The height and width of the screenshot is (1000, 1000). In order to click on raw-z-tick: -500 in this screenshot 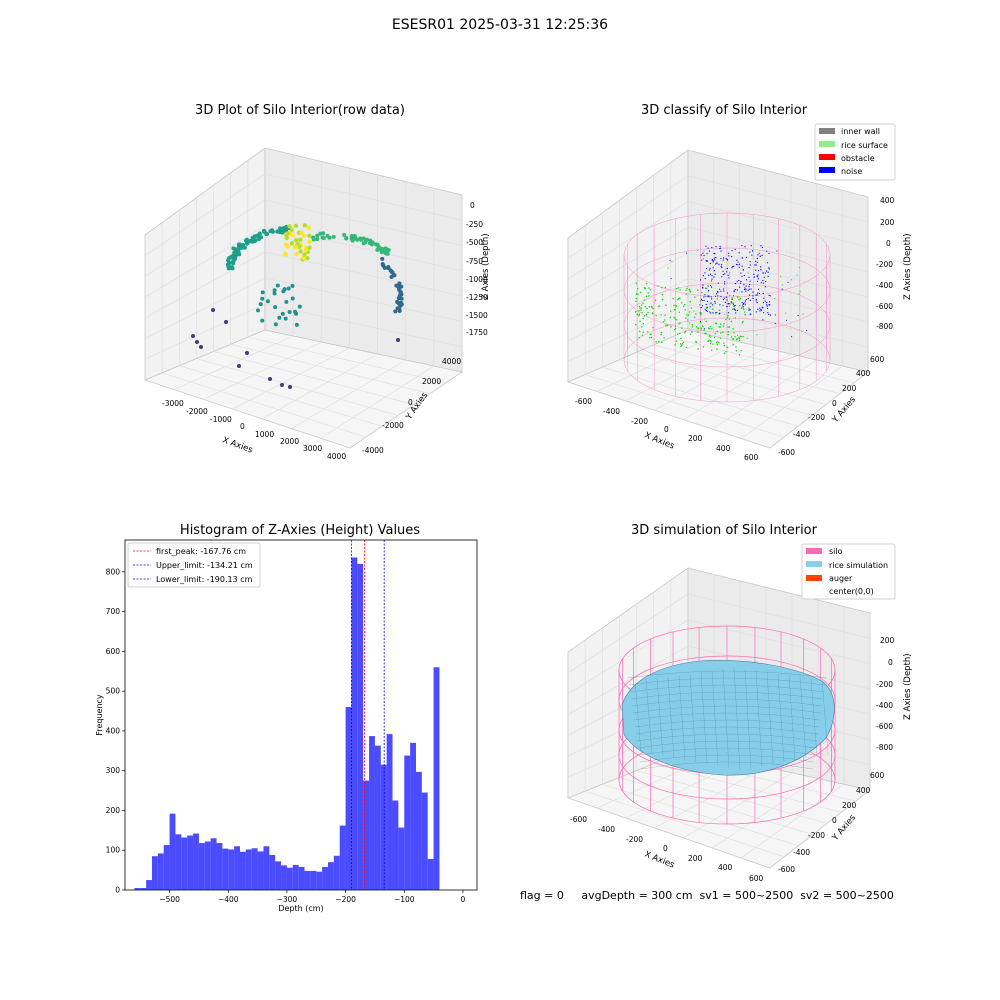, I will do `click(474, 242)`.